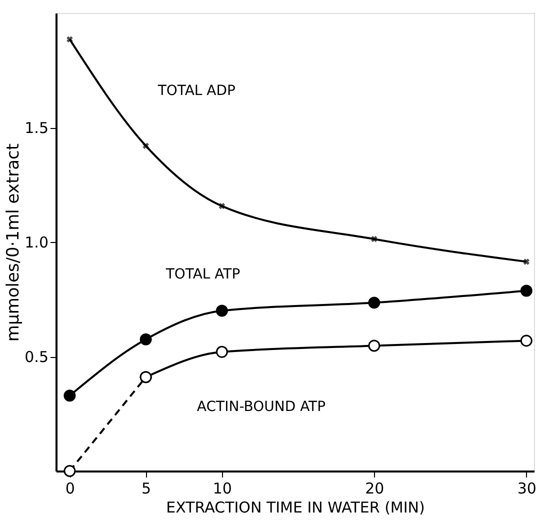 The height and width of the screenshot is (526, 549). What do you see at coordinates (261, 406) in the screenshot?
I see `text: ACTIN-BOUND ATP` at bounding box center [261, 406].